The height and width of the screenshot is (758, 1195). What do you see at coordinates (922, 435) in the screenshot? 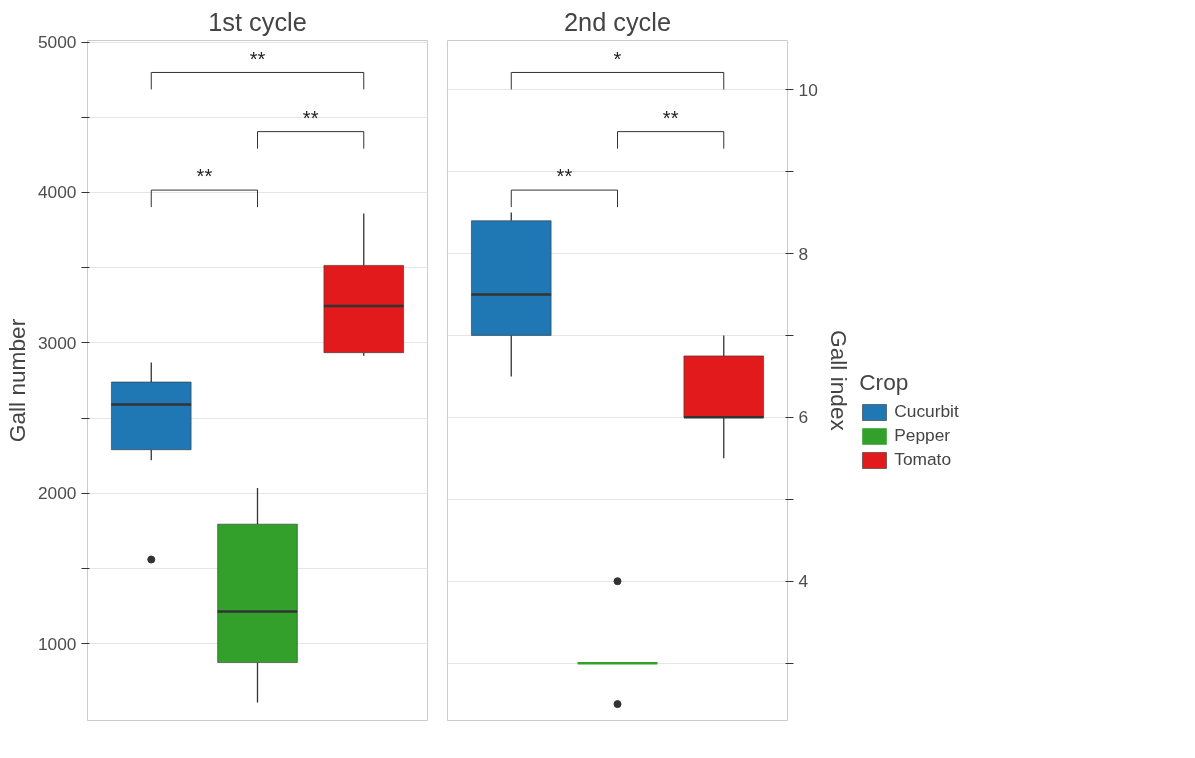
I see `legend-label: Pepper` at bounding box center [922, 435].